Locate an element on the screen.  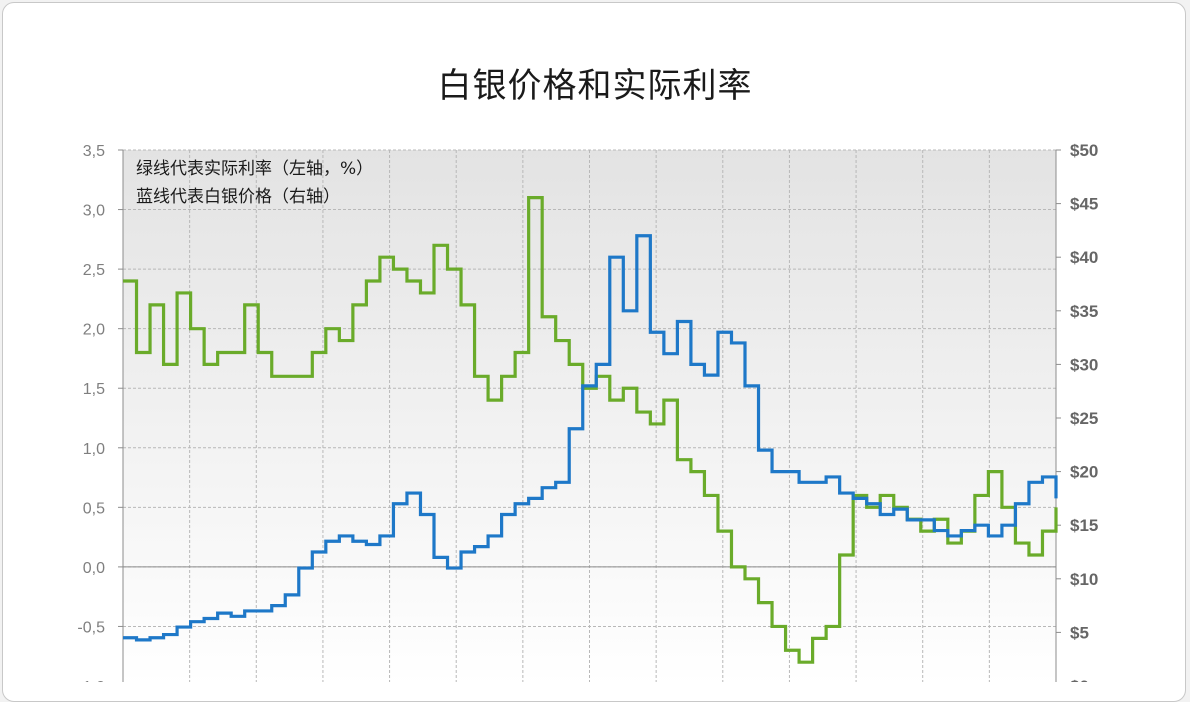
left-tick-label: 1,5 is located at coordinates (94, 389).